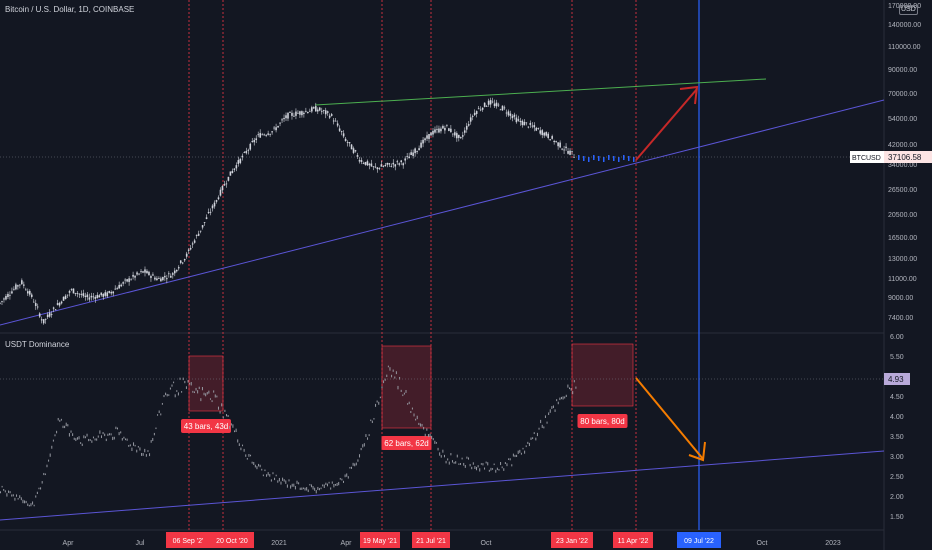 The height and width of the screenshot is (550, 932). I want to click on price-tick-label: 9000.00, so click(900, 298).